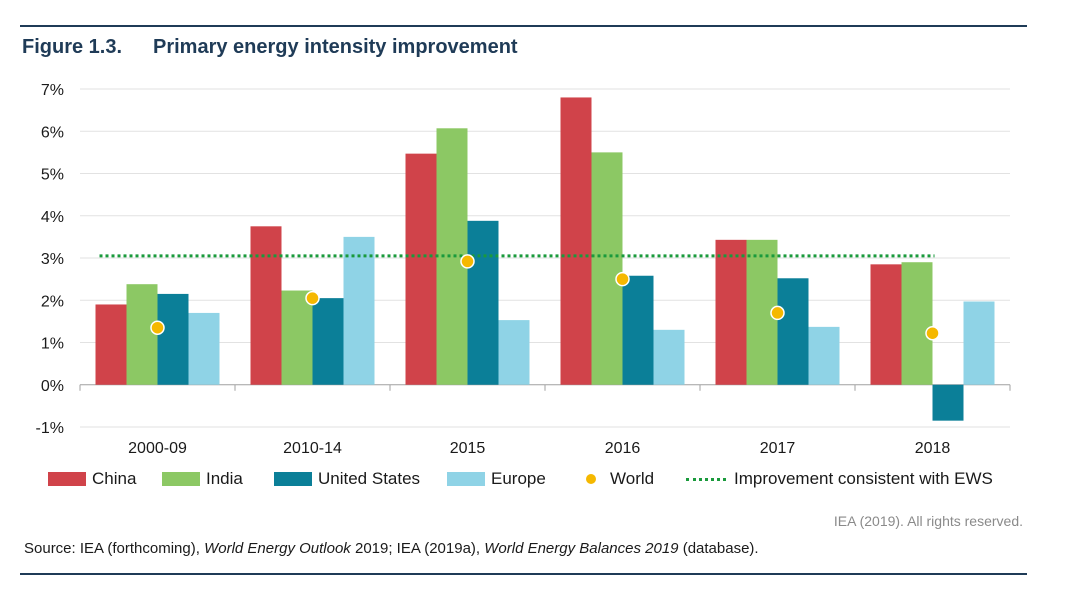  Describe the element at coordinates (114, 478) in the screenshot. I see `legend-china-label: China` at that location.